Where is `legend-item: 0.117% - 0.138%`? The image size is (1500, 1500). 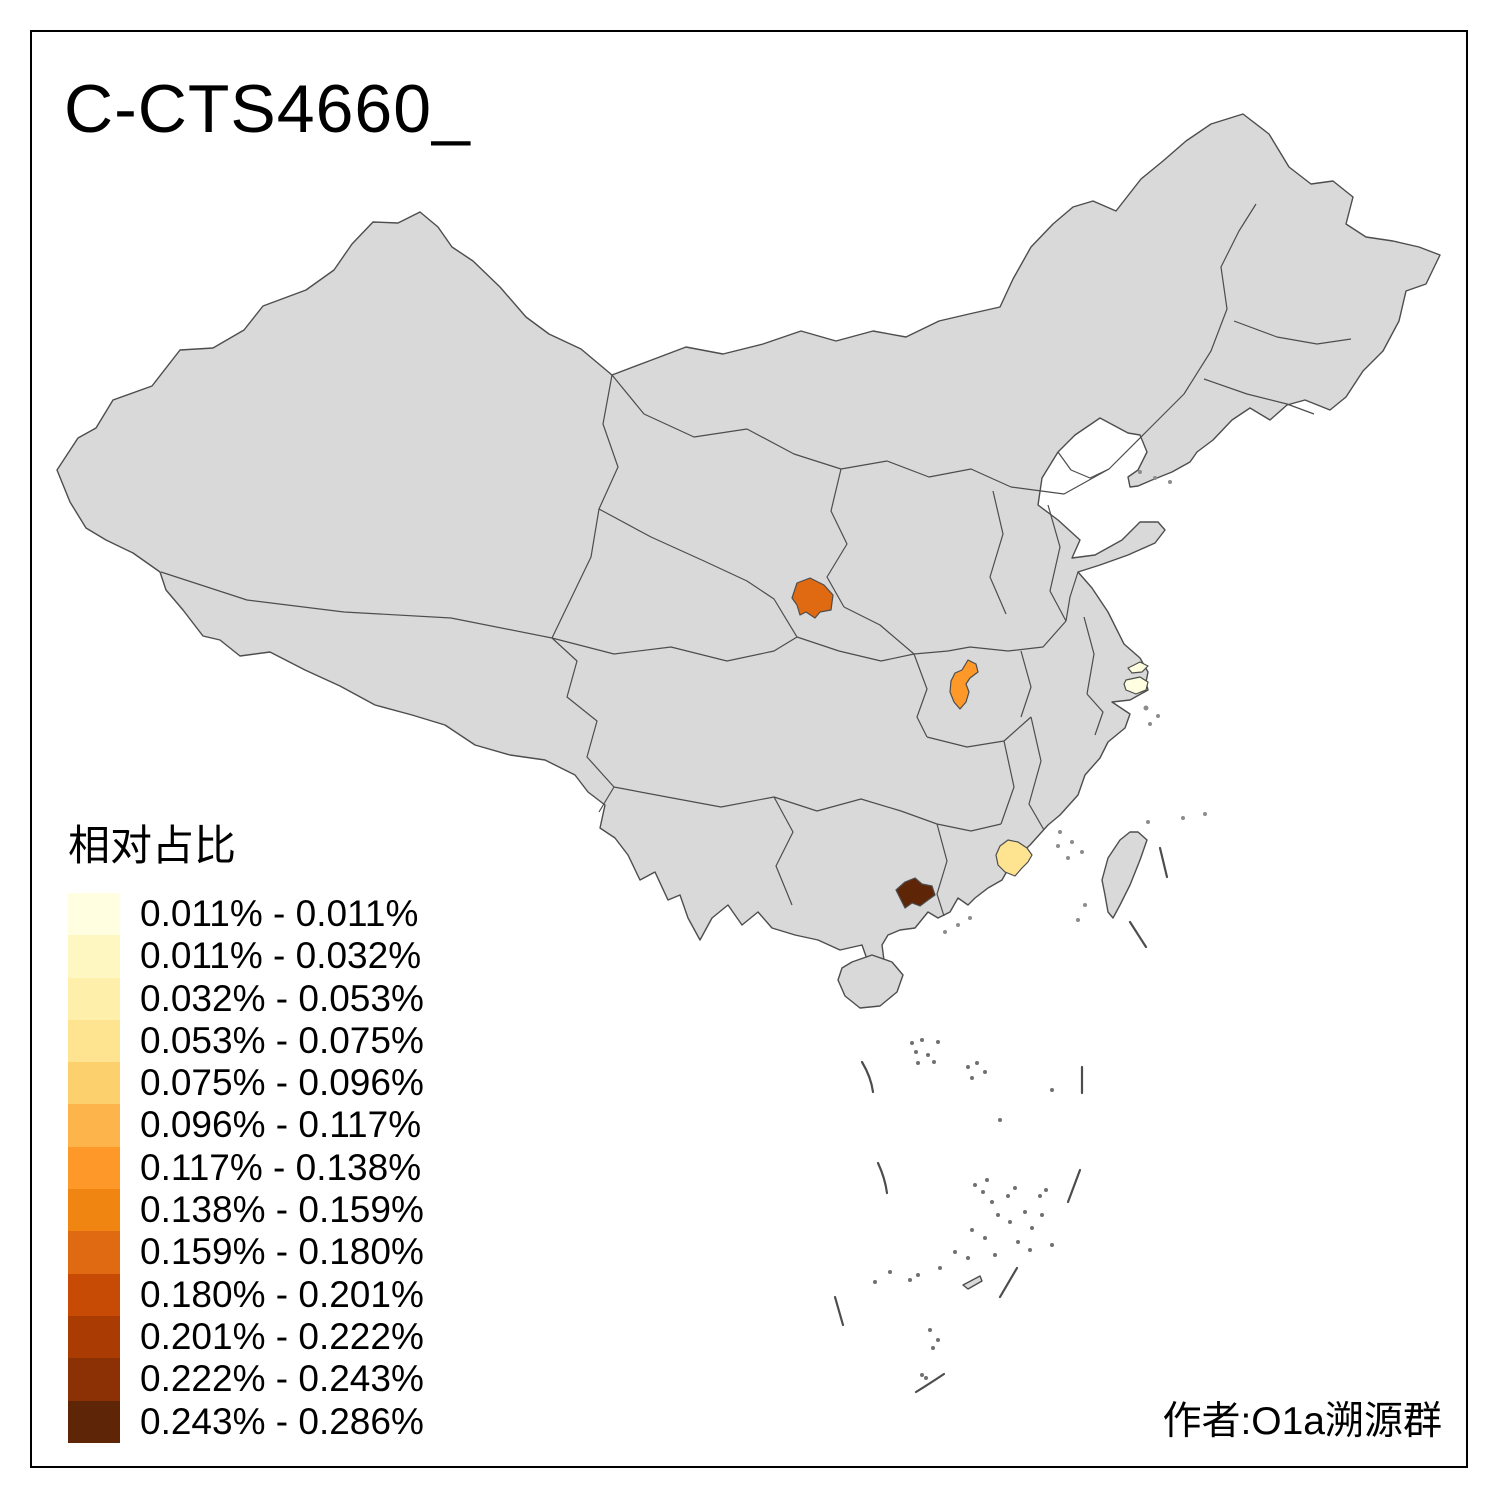 legend-item: 0.117% - 0.138% is located at coordinates (278, 1168).